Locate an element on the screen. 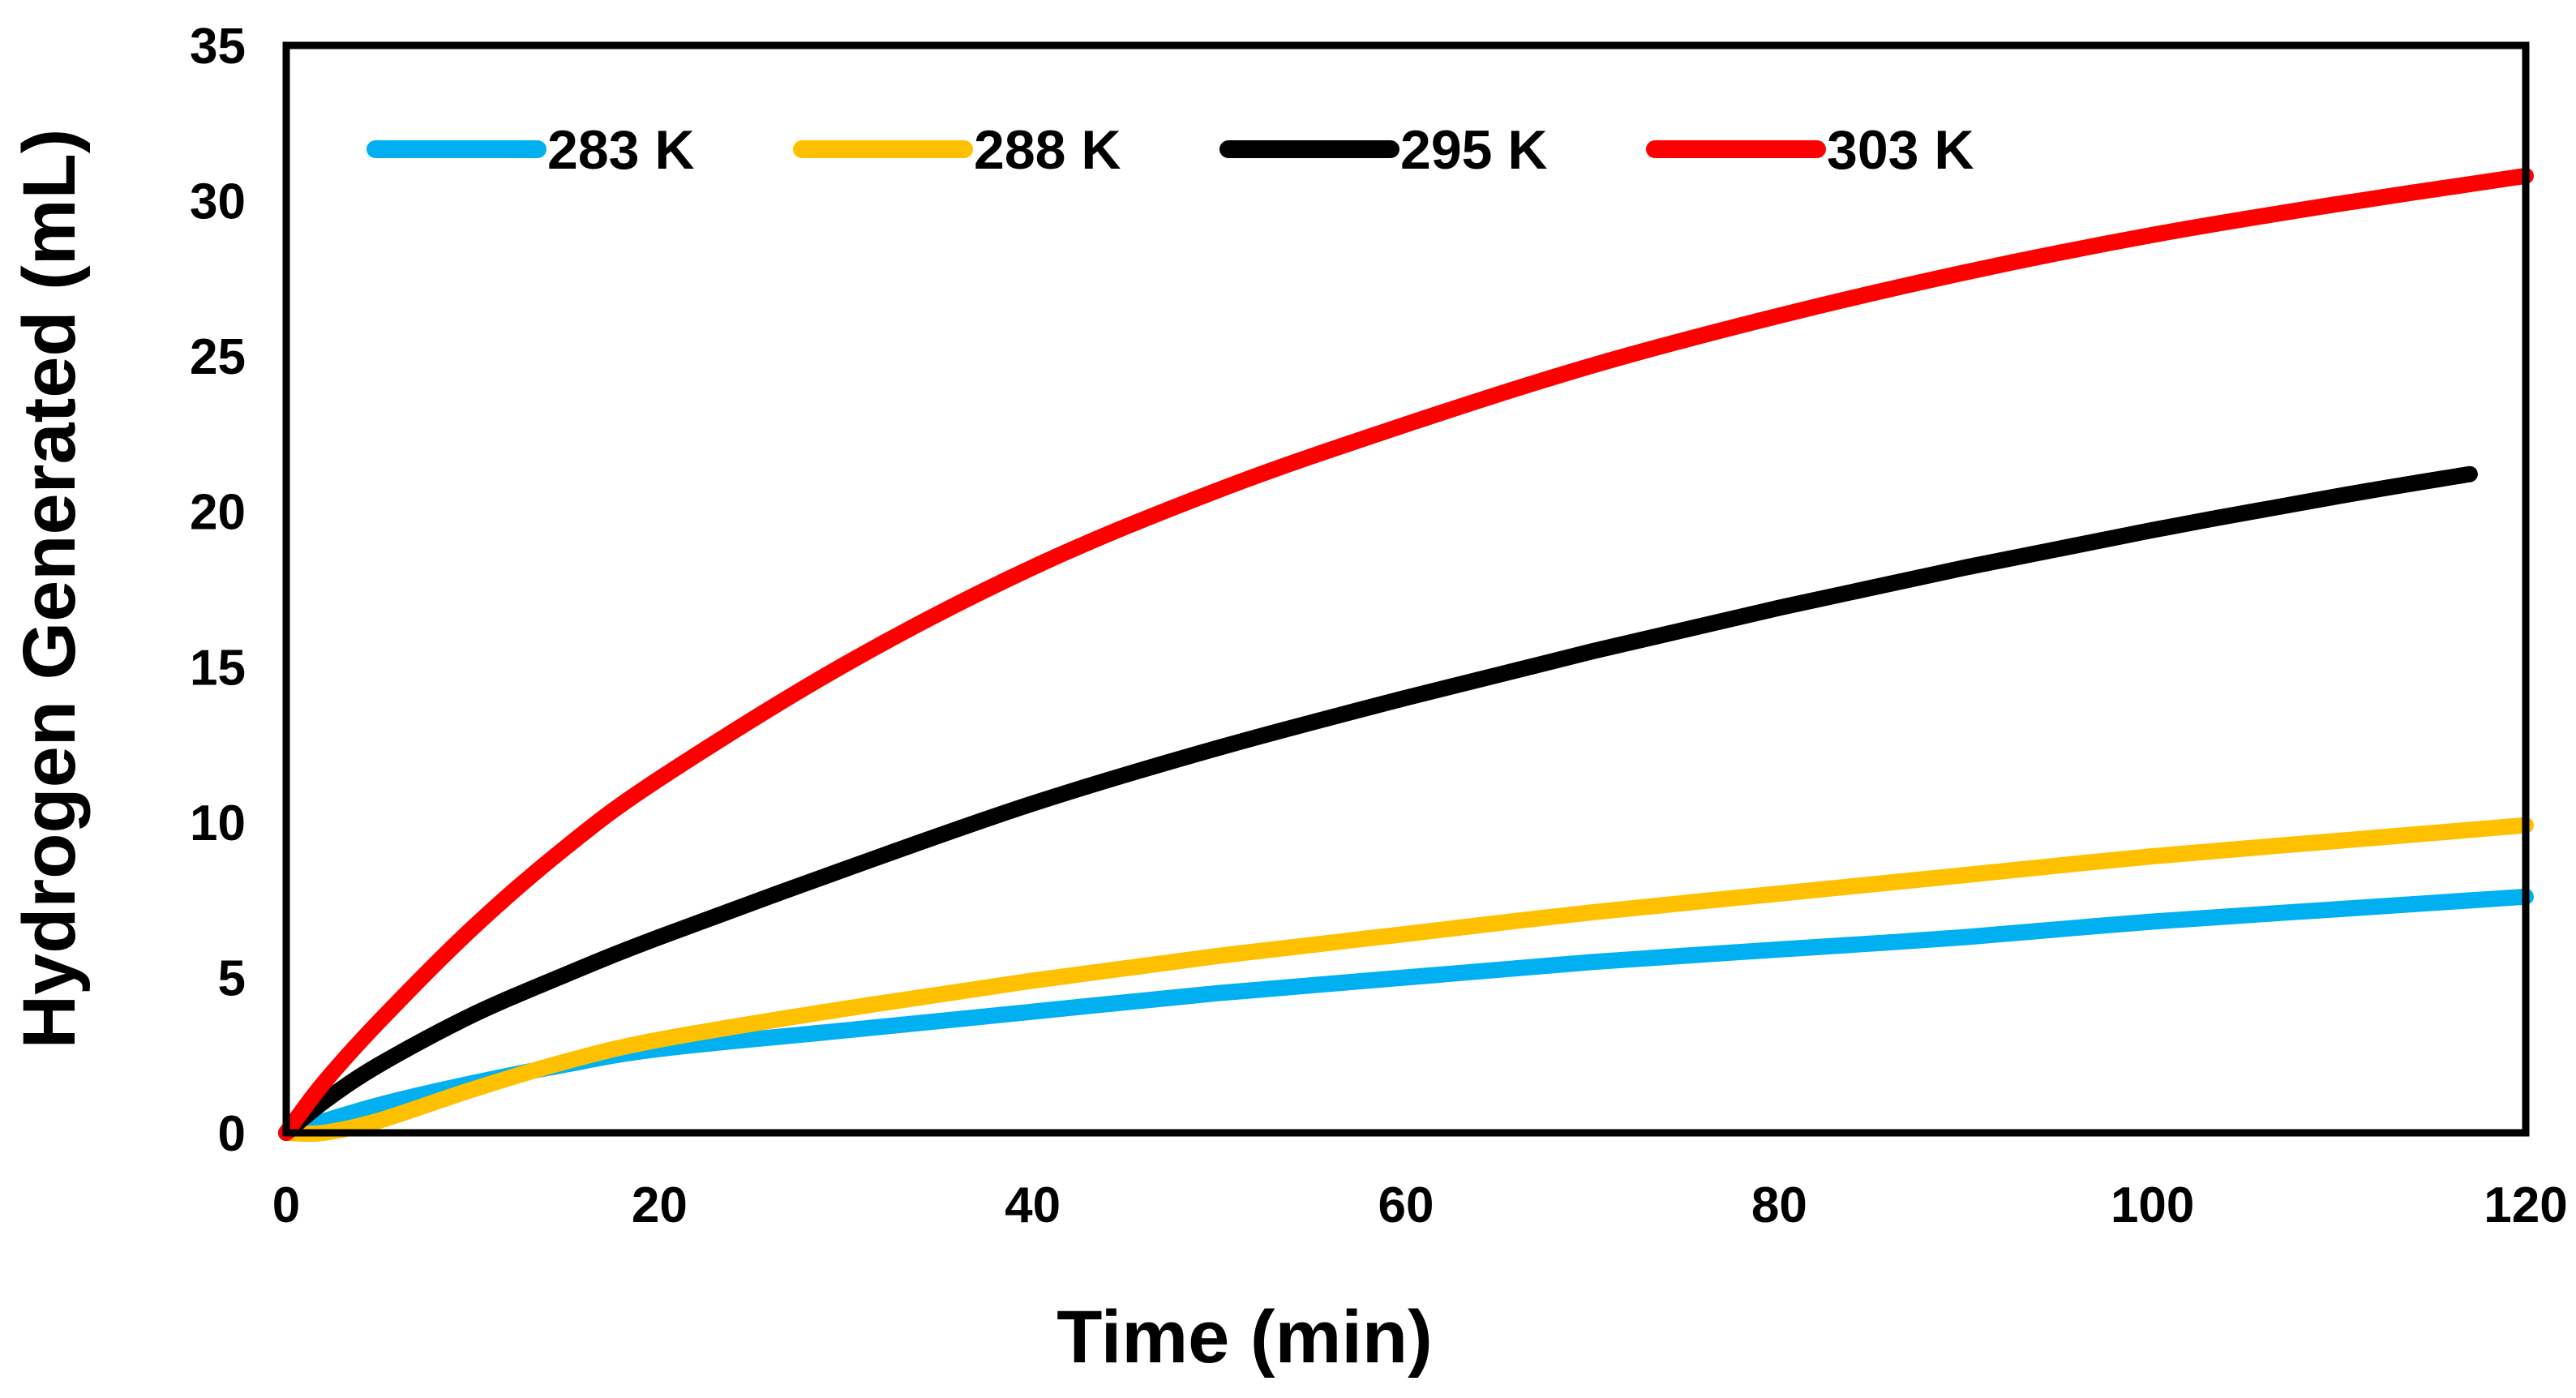 This screenshot has width=2576, height=1398. x-tick-label: 40 is located at coordinates (1033, 1205).